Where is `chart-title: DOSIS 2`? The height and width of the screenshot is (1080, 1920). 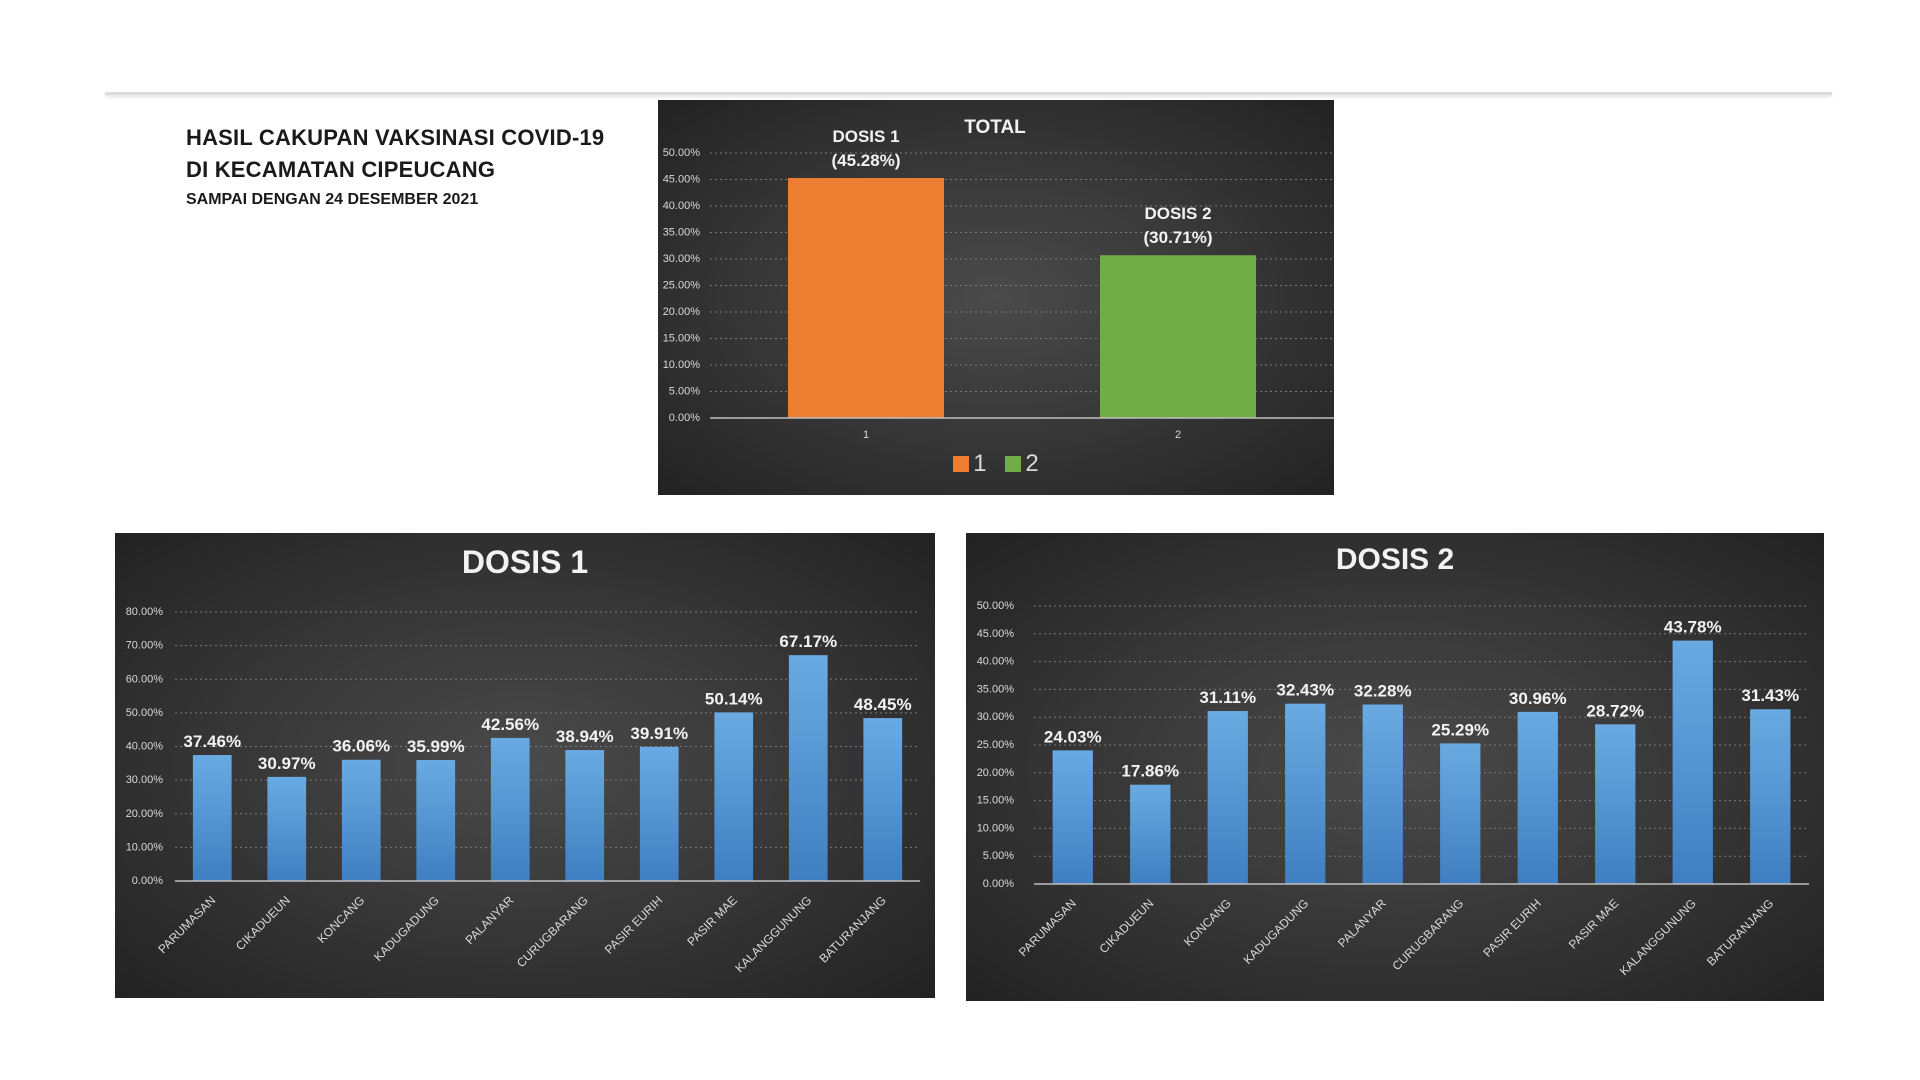
chart-title: DOSIS 2 is located at coordinates (1395, 559).